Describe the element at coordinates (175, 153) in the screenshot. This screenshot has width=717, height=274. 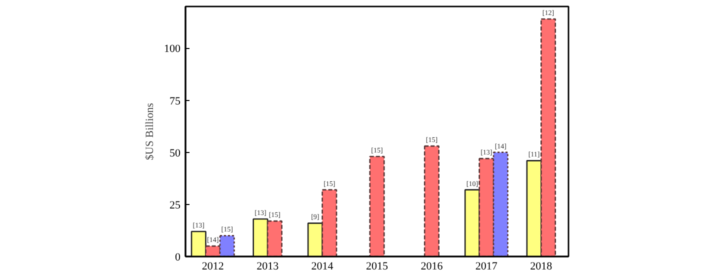
I see `y-tick-label: 50` at that location.